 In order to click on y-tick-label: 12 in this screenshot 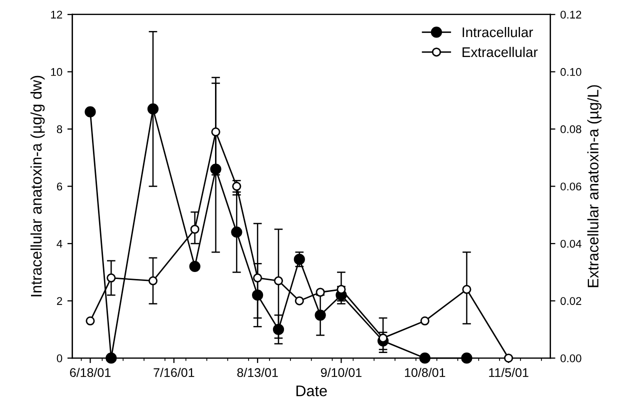, I will do `click(56, 14)`.